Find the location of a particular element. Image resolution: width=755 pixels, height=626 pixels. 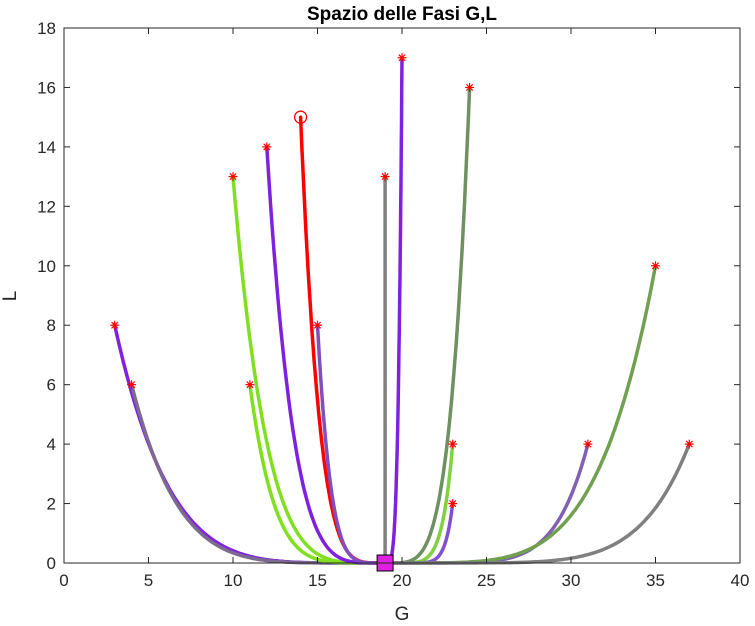

start-marker-circle is located at coordinates (300, 117).